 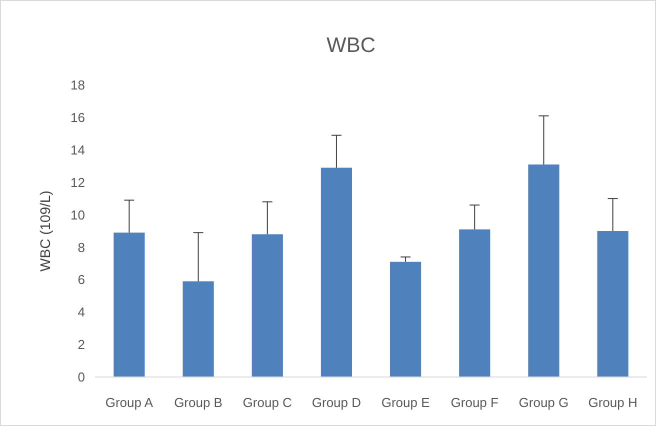 What do you see at coordinates (77, 182) in the screenshot?
I see `y-tick-label: 12` at bounding box center [77, 182].